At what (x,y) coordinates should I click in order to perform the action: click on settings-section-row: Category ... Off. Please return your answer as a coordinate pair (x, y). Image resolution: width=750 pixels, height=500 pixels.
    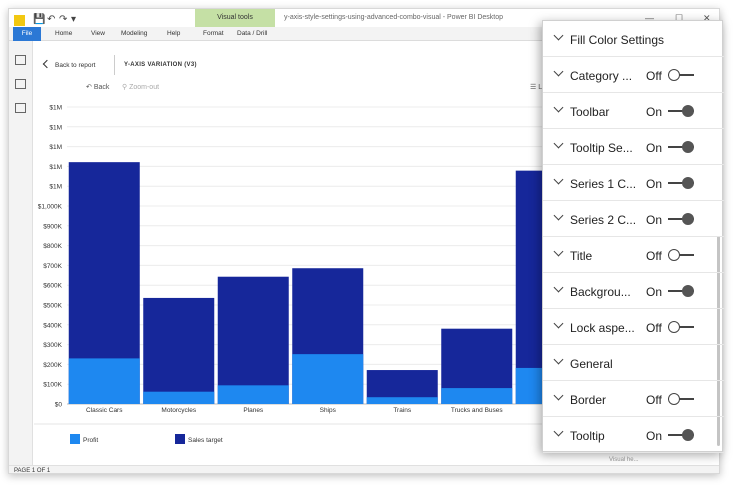
    Looking at the image, I should click on (633, 75).